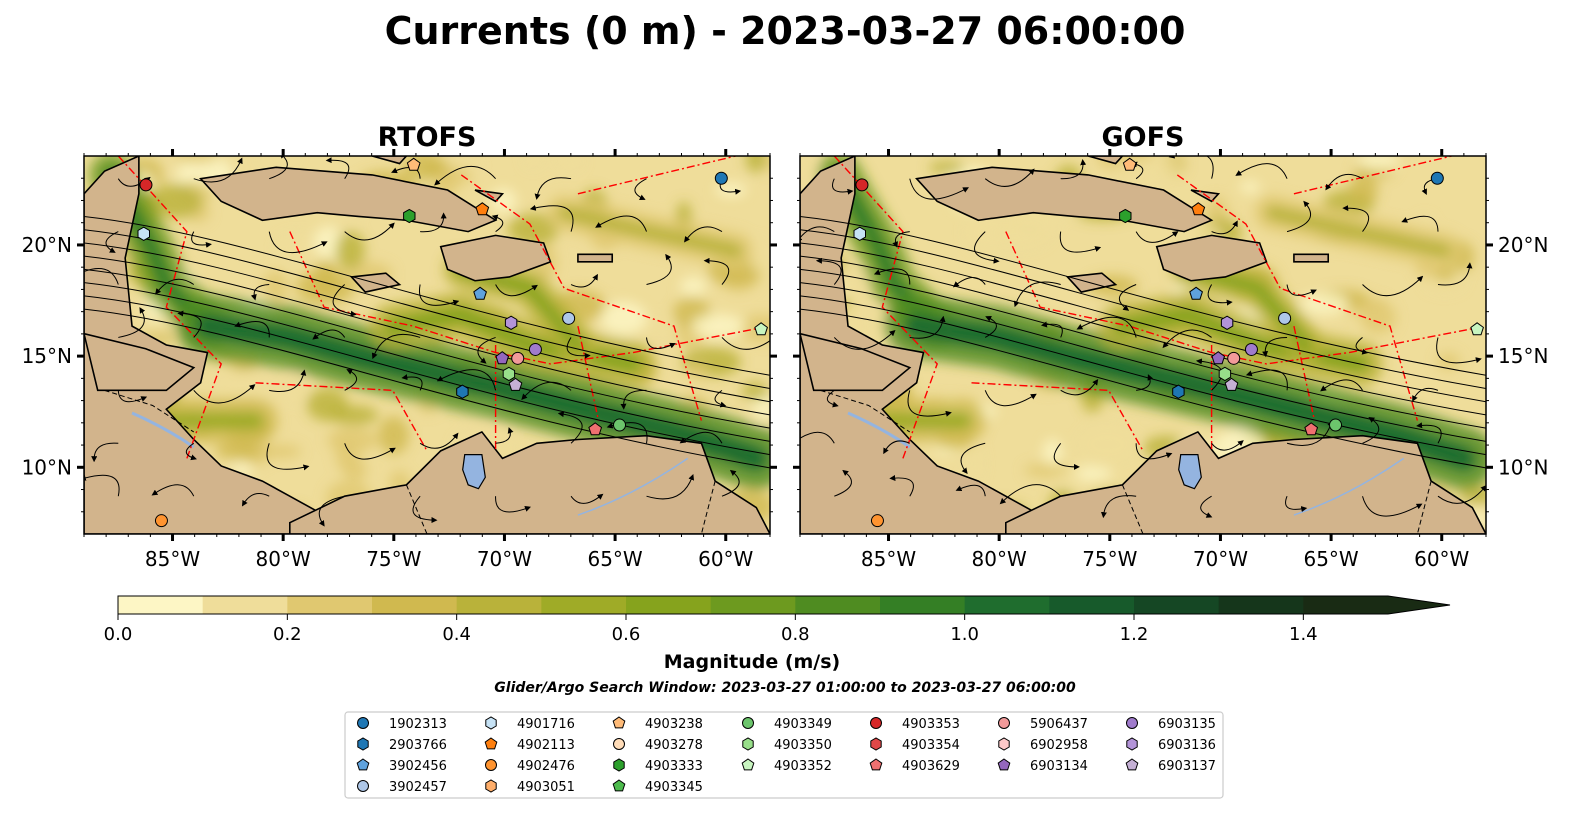  What do you see at coordinates (1142, 137) in the screenshot?
I see `panel-title: GOFS` at bounding box center [1142, 137].